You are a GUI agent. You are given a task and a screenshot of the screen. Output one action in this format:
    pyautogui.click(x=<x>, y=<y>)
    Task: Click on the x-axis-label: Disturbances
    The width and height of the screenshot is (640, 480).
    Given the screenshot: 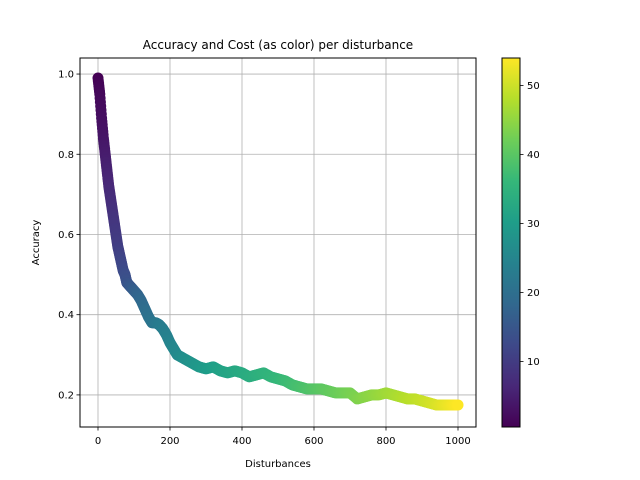 What is the action you would take?
    pyautogui.click(x=278, y=464)
    